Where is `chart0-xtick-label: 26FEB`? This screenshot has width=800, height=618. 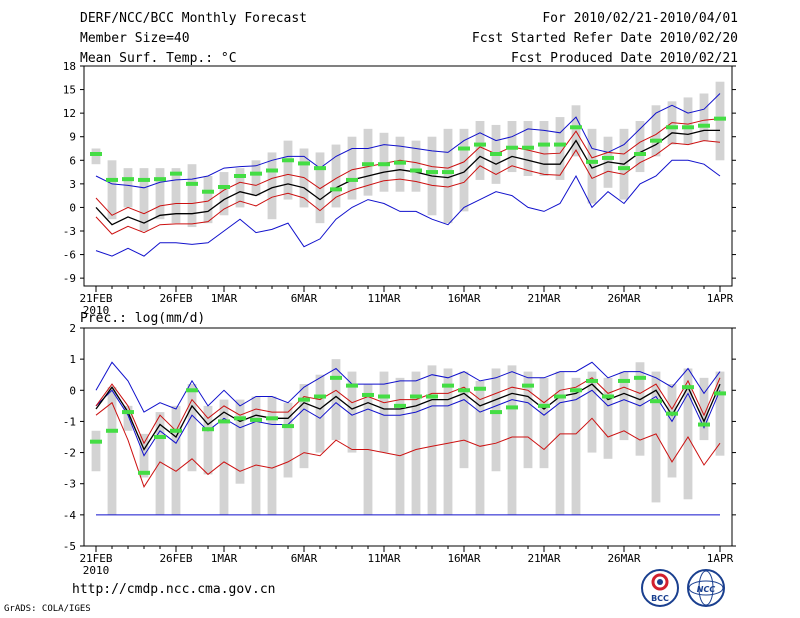 chart0-xtick-label: 26FEB is located at coordinates (175, 298).